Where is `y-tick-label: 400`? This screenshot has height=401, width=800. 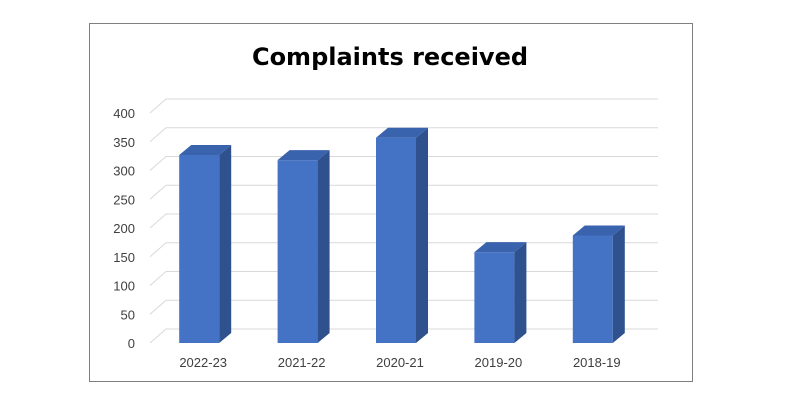 y-tick-label: 400 is located at coordinates (124, 113).